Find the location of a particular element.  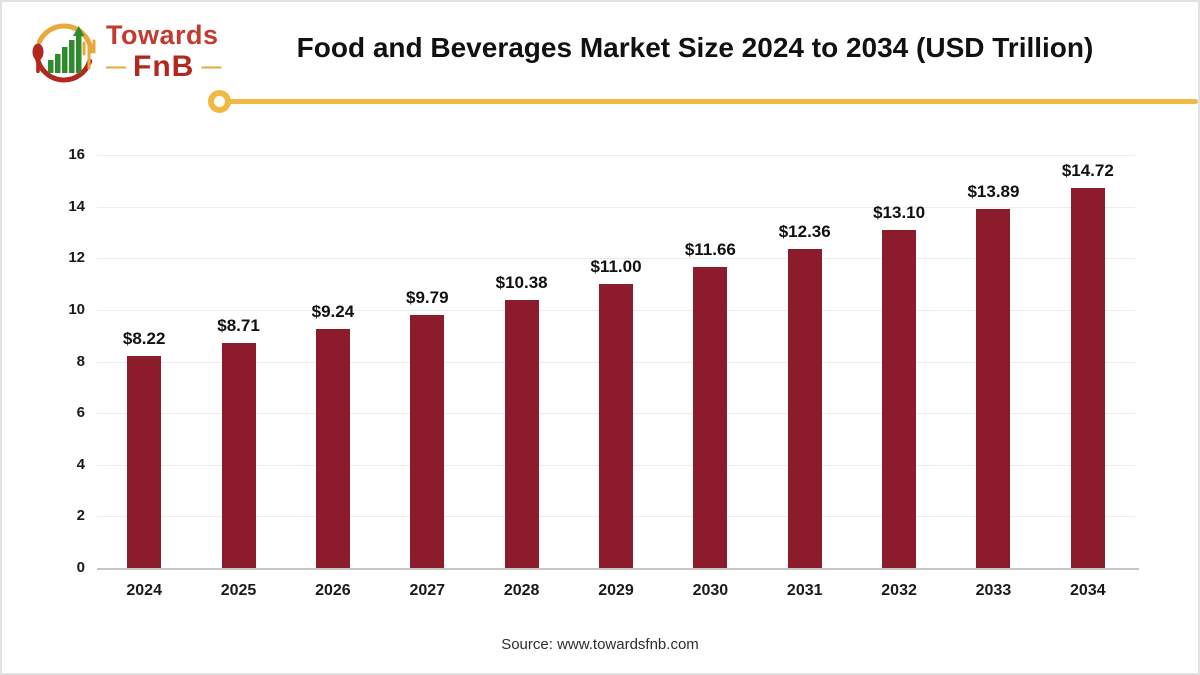

x-axis-label-2032: 2032 is located at coordinates (899, 590).